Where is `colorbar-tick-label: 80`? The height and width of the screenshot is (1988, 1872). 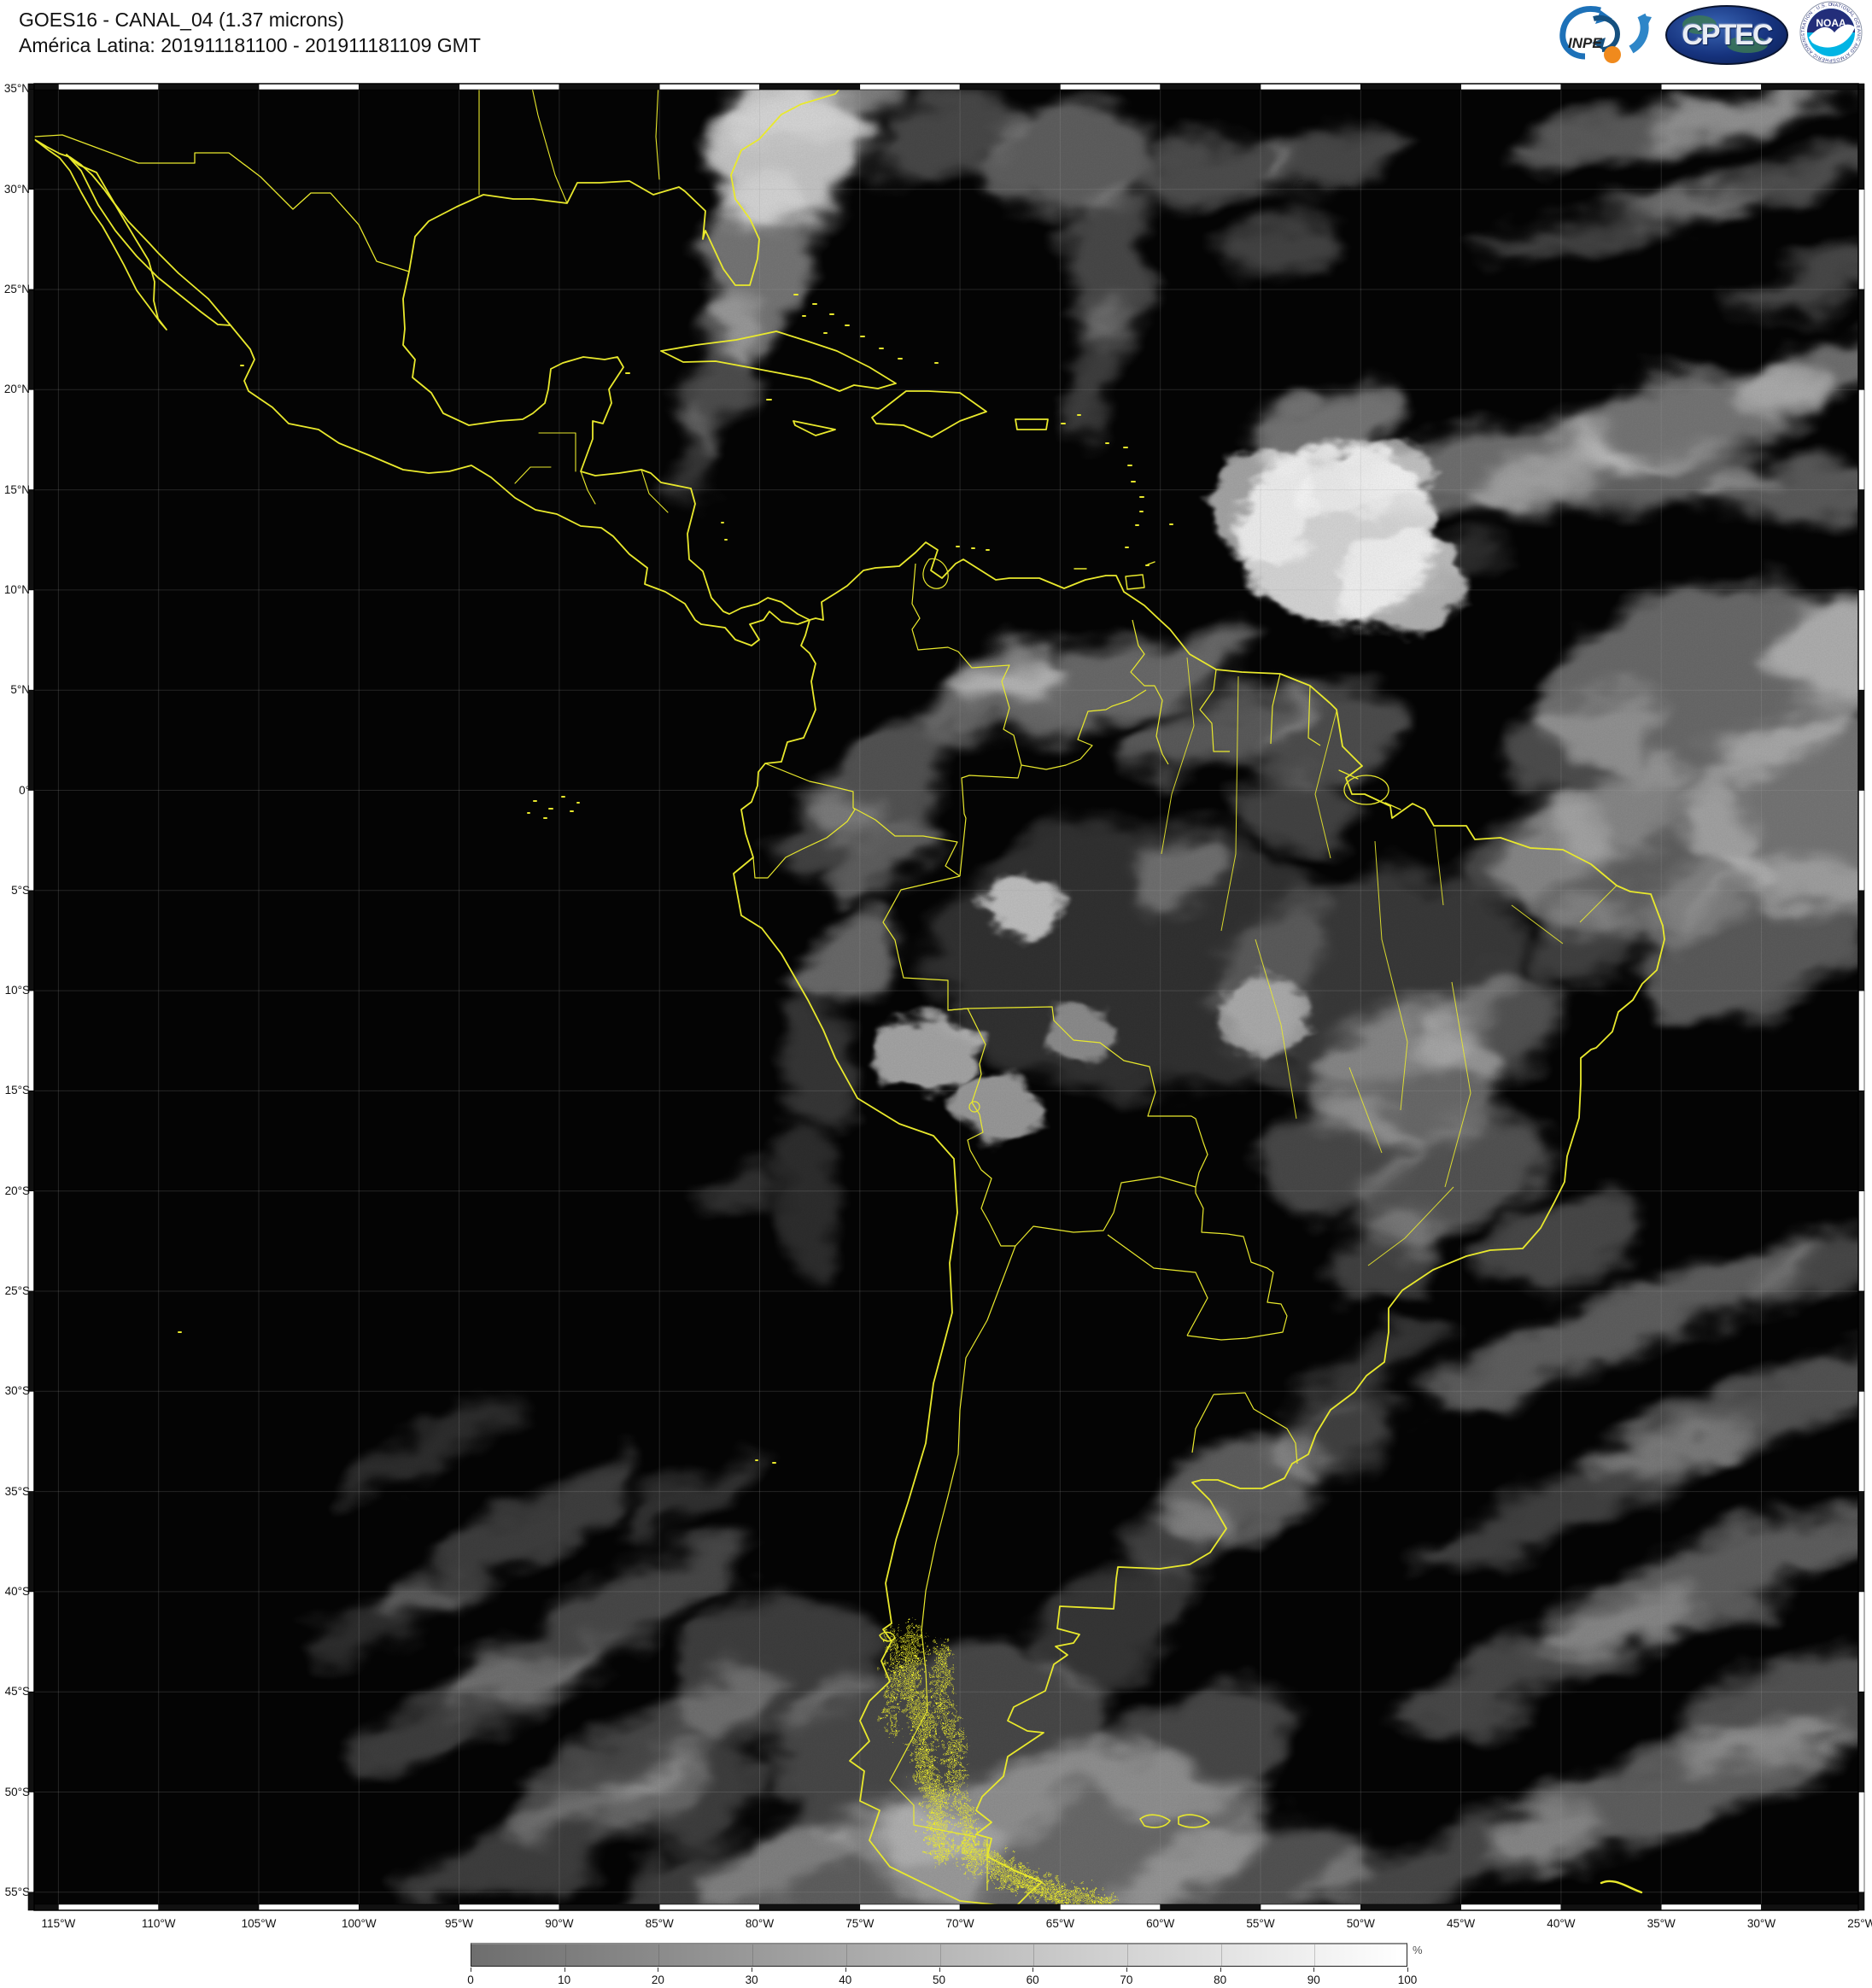
colorbar-tick-label: 80 is located at coordinates (1220, 1979).